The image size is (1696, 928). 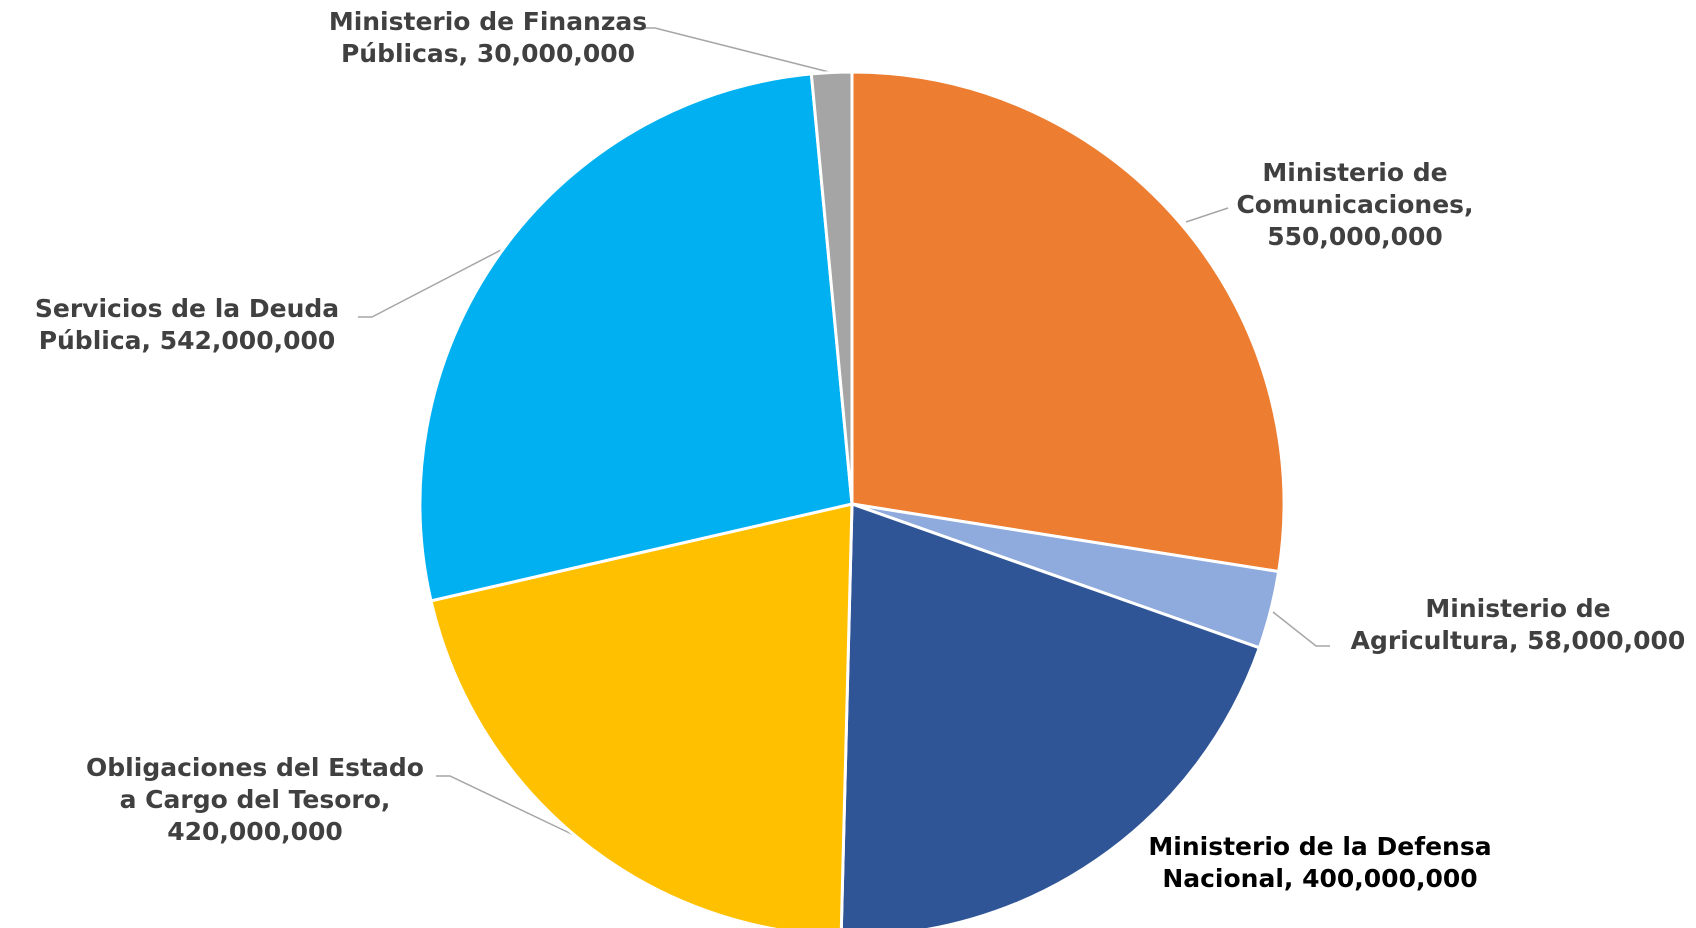 What do you see at coordinates (255, 831) in the screenshot?
I see `data-label-line: 420,000,000` at bounding box center [255, 831].